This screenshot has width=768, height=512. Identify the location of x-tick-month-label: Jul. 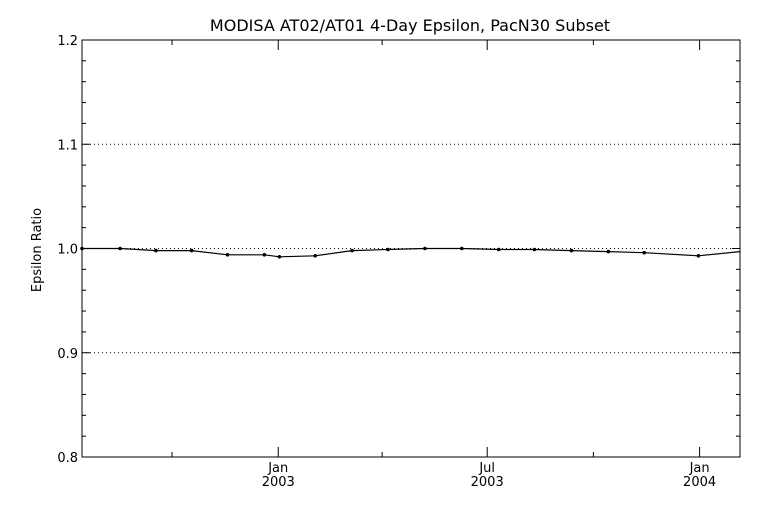
(486, 468).